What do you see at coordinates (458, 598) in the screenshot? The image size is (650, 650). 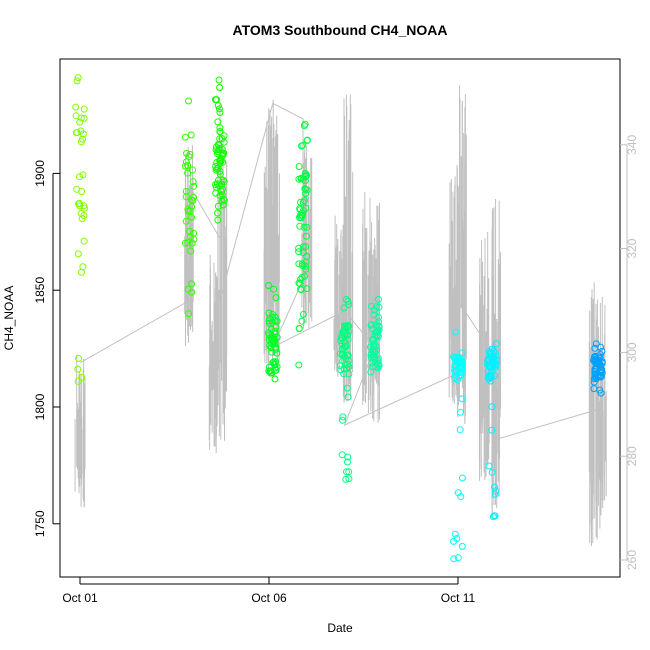 I see `x-tick-label: Oct 11` at bounding box center [458, 598].